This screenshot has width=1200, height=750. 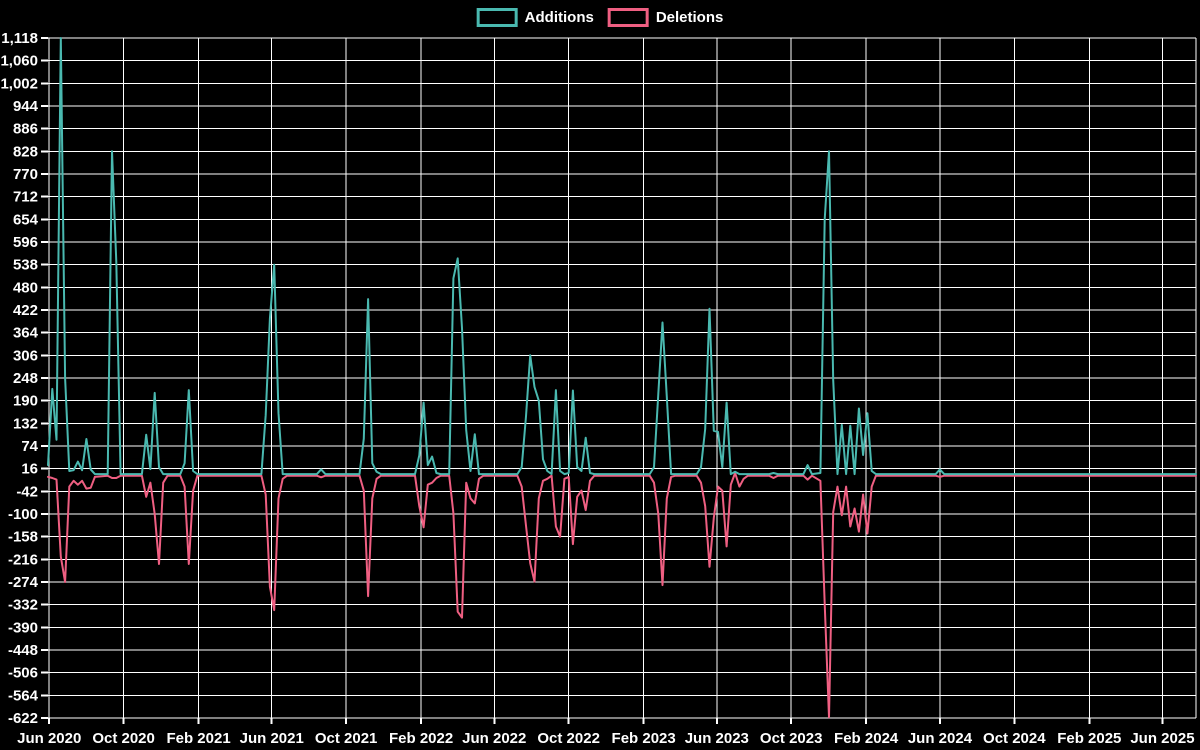 I want to click on y-tick-label: 1,002, so click(x=19, y=83).